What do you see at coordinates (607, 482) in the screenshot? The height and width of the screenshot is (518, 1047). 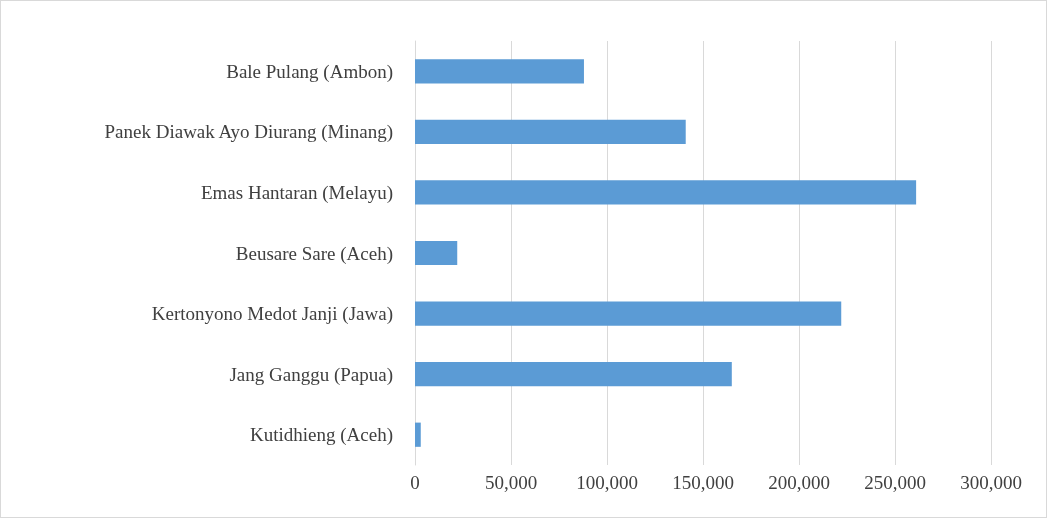 I see `x-tick-label: 100,000` at bounding box center [607, 482].